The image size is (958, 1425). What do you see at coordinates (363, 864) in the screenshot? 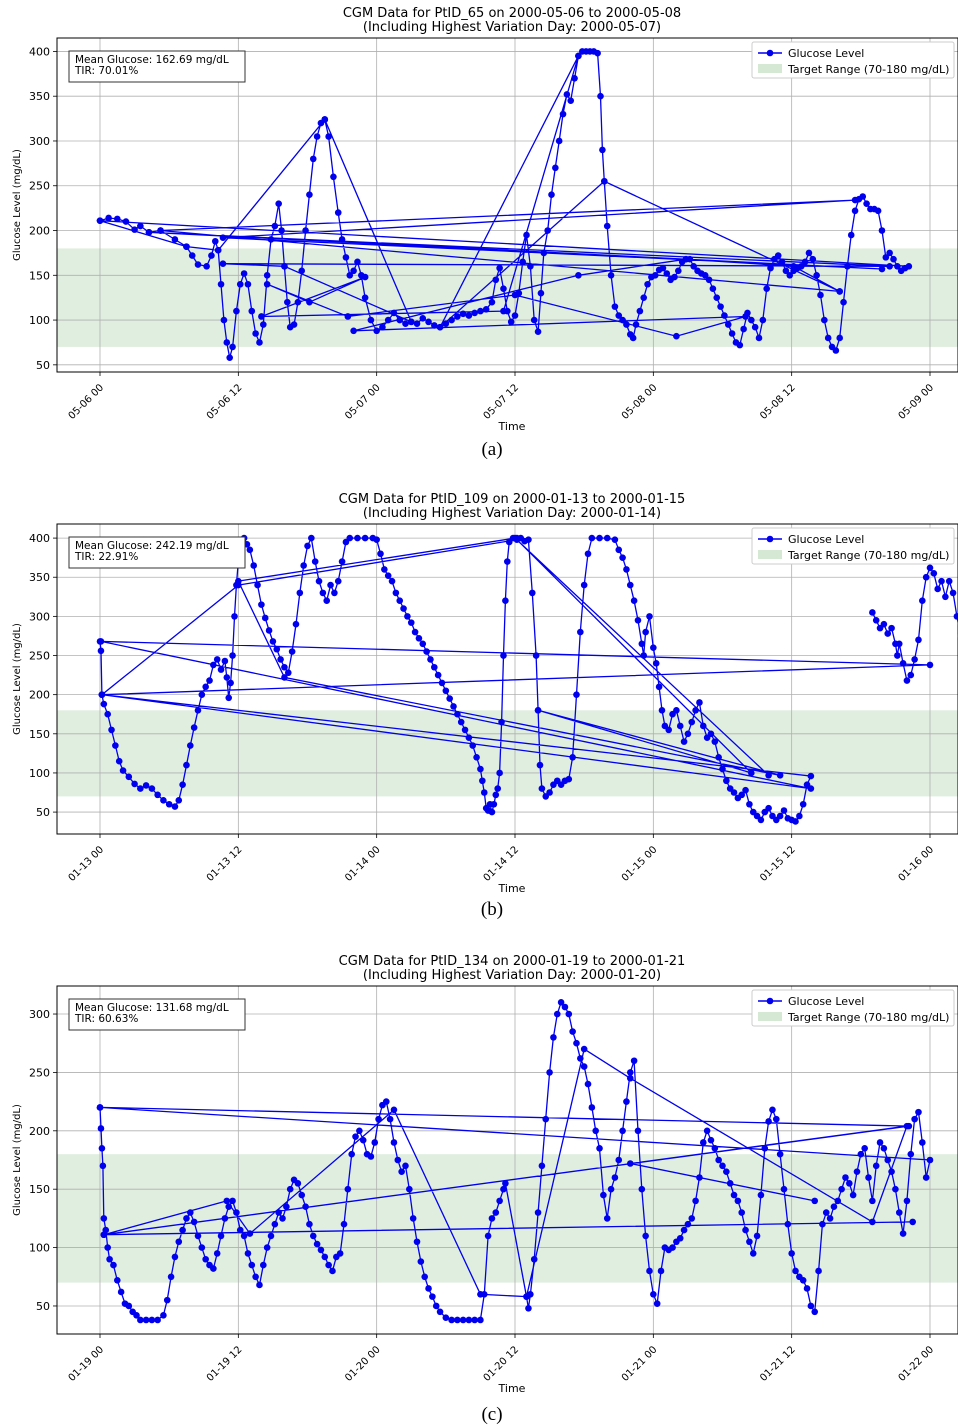
I see `x-tick-label: 01-14 00` at bounding box center [363, 864].